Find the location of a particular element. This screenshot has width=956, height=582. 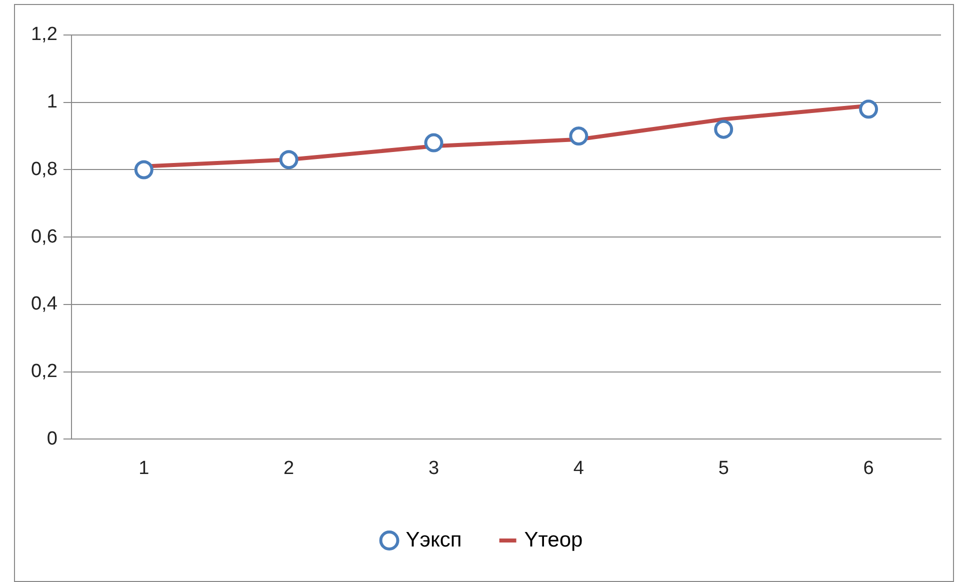

y-tick-label: 0,4 is located at coordinates (44, 304).